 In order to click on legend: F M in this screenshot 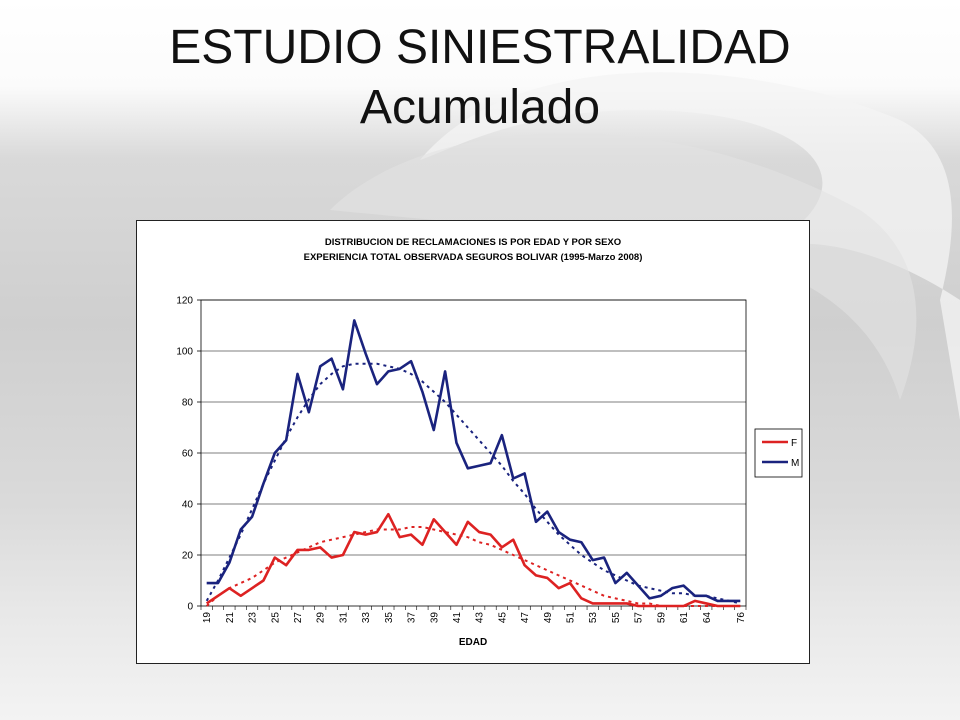, I will do `click(778, 453)`.